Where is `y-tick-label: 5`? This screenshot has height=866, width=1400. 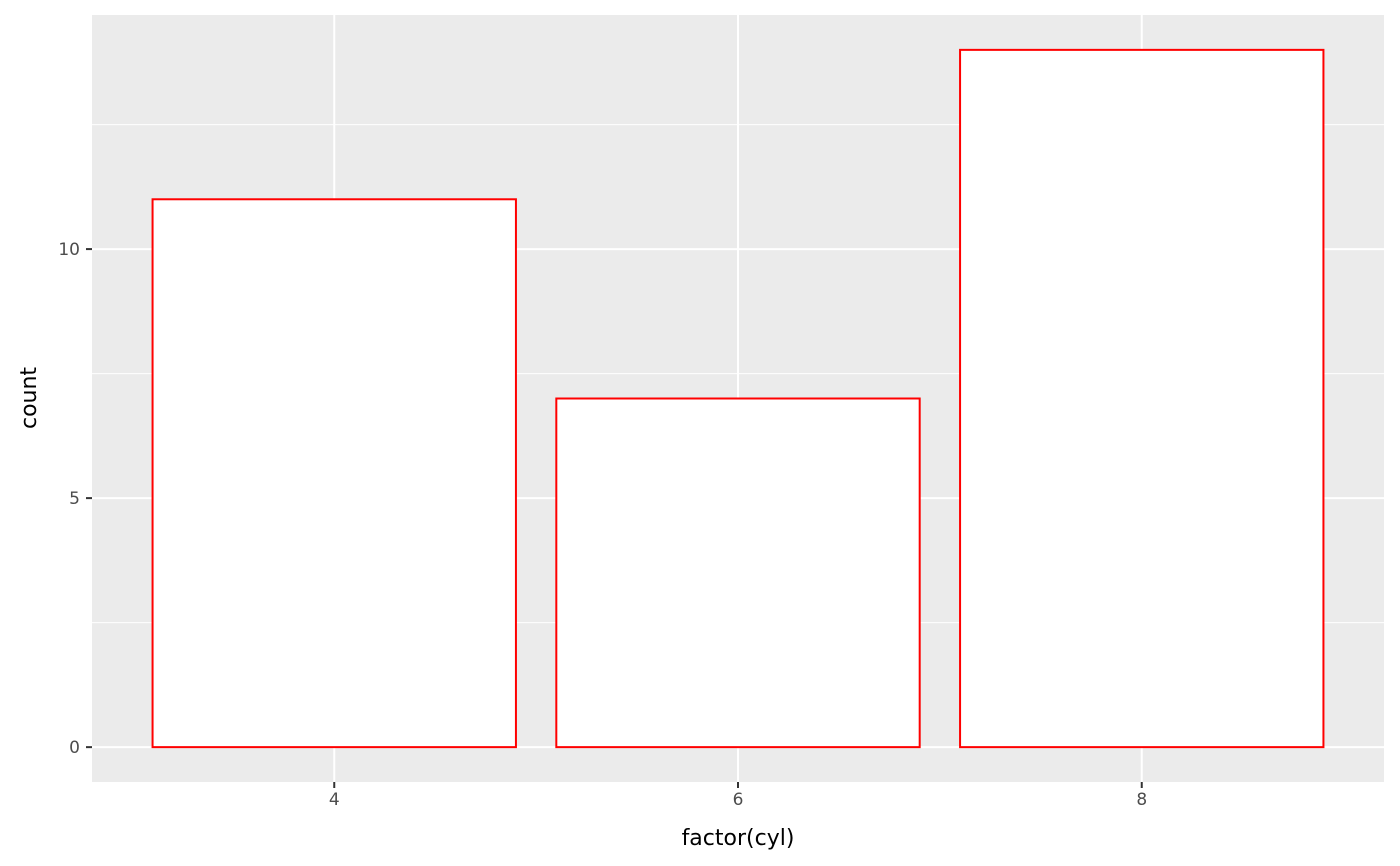
y-tick-label: 5 is located at coordinates (74, 499).